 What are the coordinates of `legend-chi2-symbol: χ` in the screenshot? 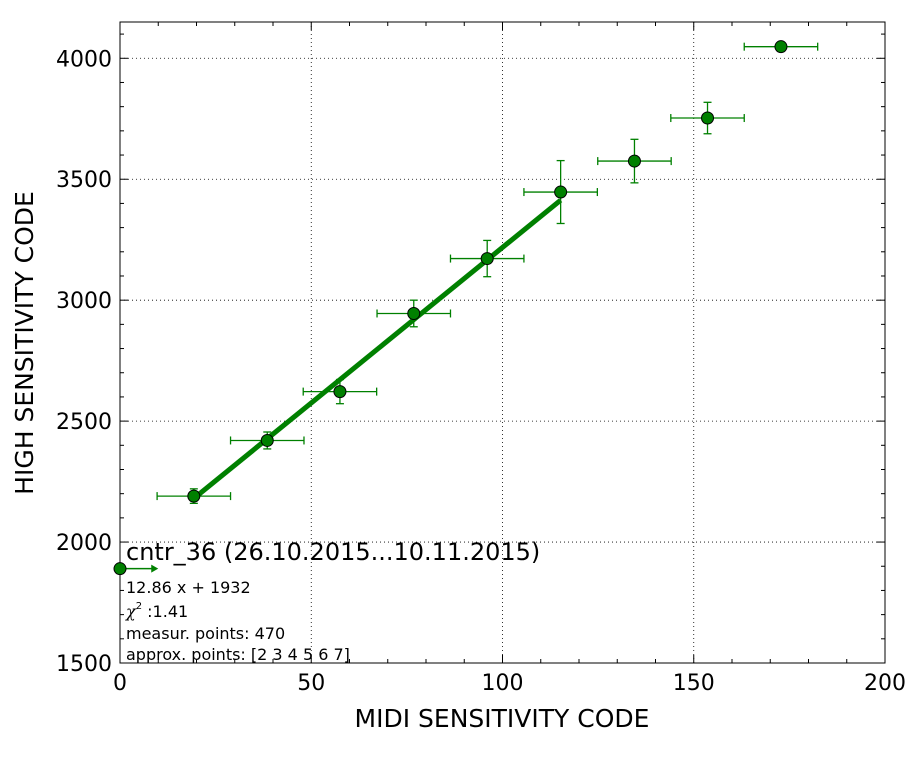 It's located at (131, 611).